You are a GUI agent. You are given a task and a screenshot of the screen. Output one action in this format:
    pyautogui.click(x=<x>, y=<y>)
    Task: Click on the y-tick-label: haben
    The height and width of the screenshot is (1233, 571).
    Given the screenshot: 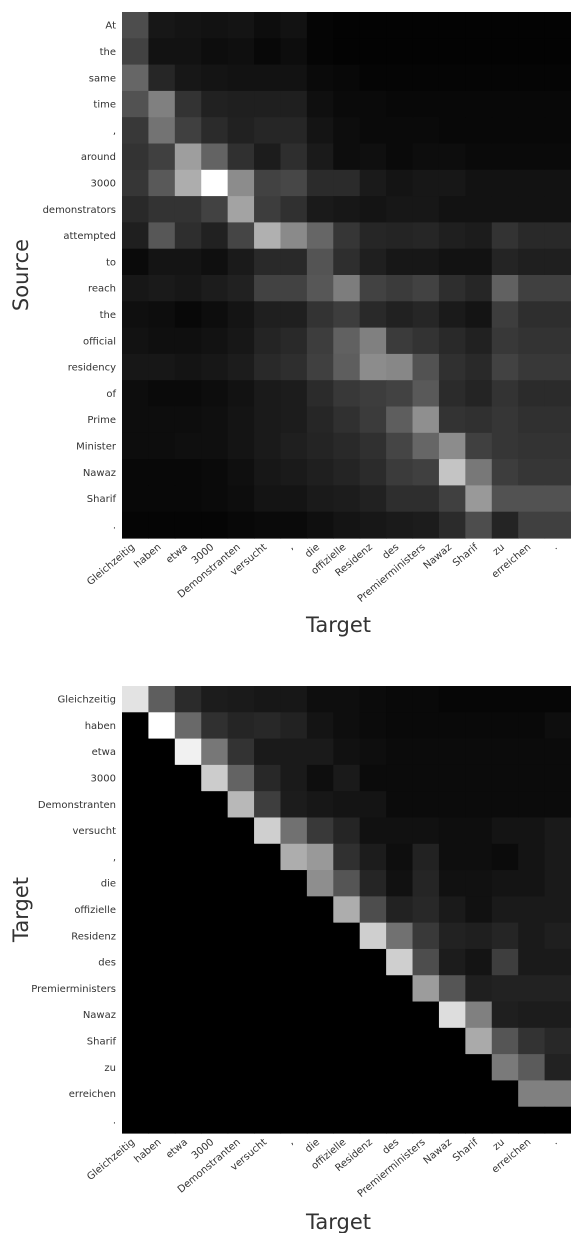 What is the action you would take?
    pyautogui.click(x=100, y=726)
    